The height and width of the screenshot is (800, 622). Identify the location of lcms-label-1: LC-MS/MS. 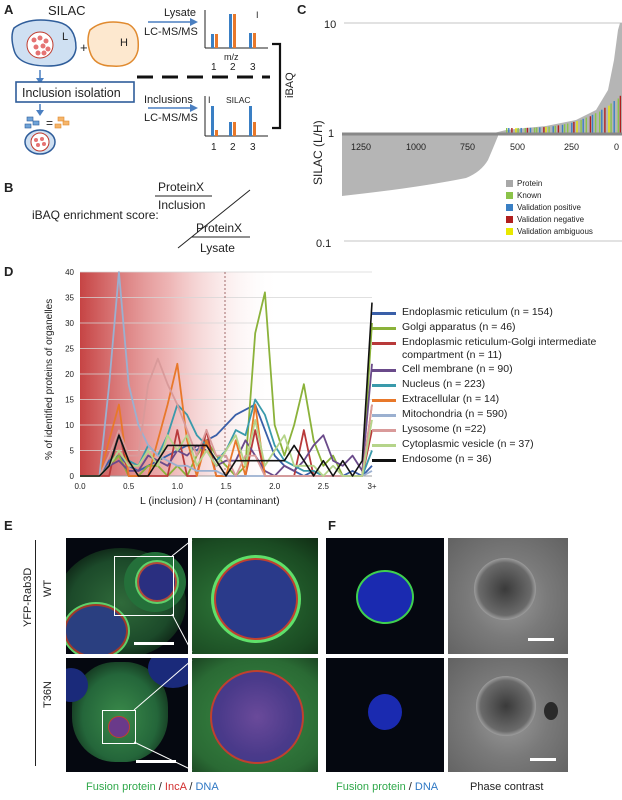
(171, 32).